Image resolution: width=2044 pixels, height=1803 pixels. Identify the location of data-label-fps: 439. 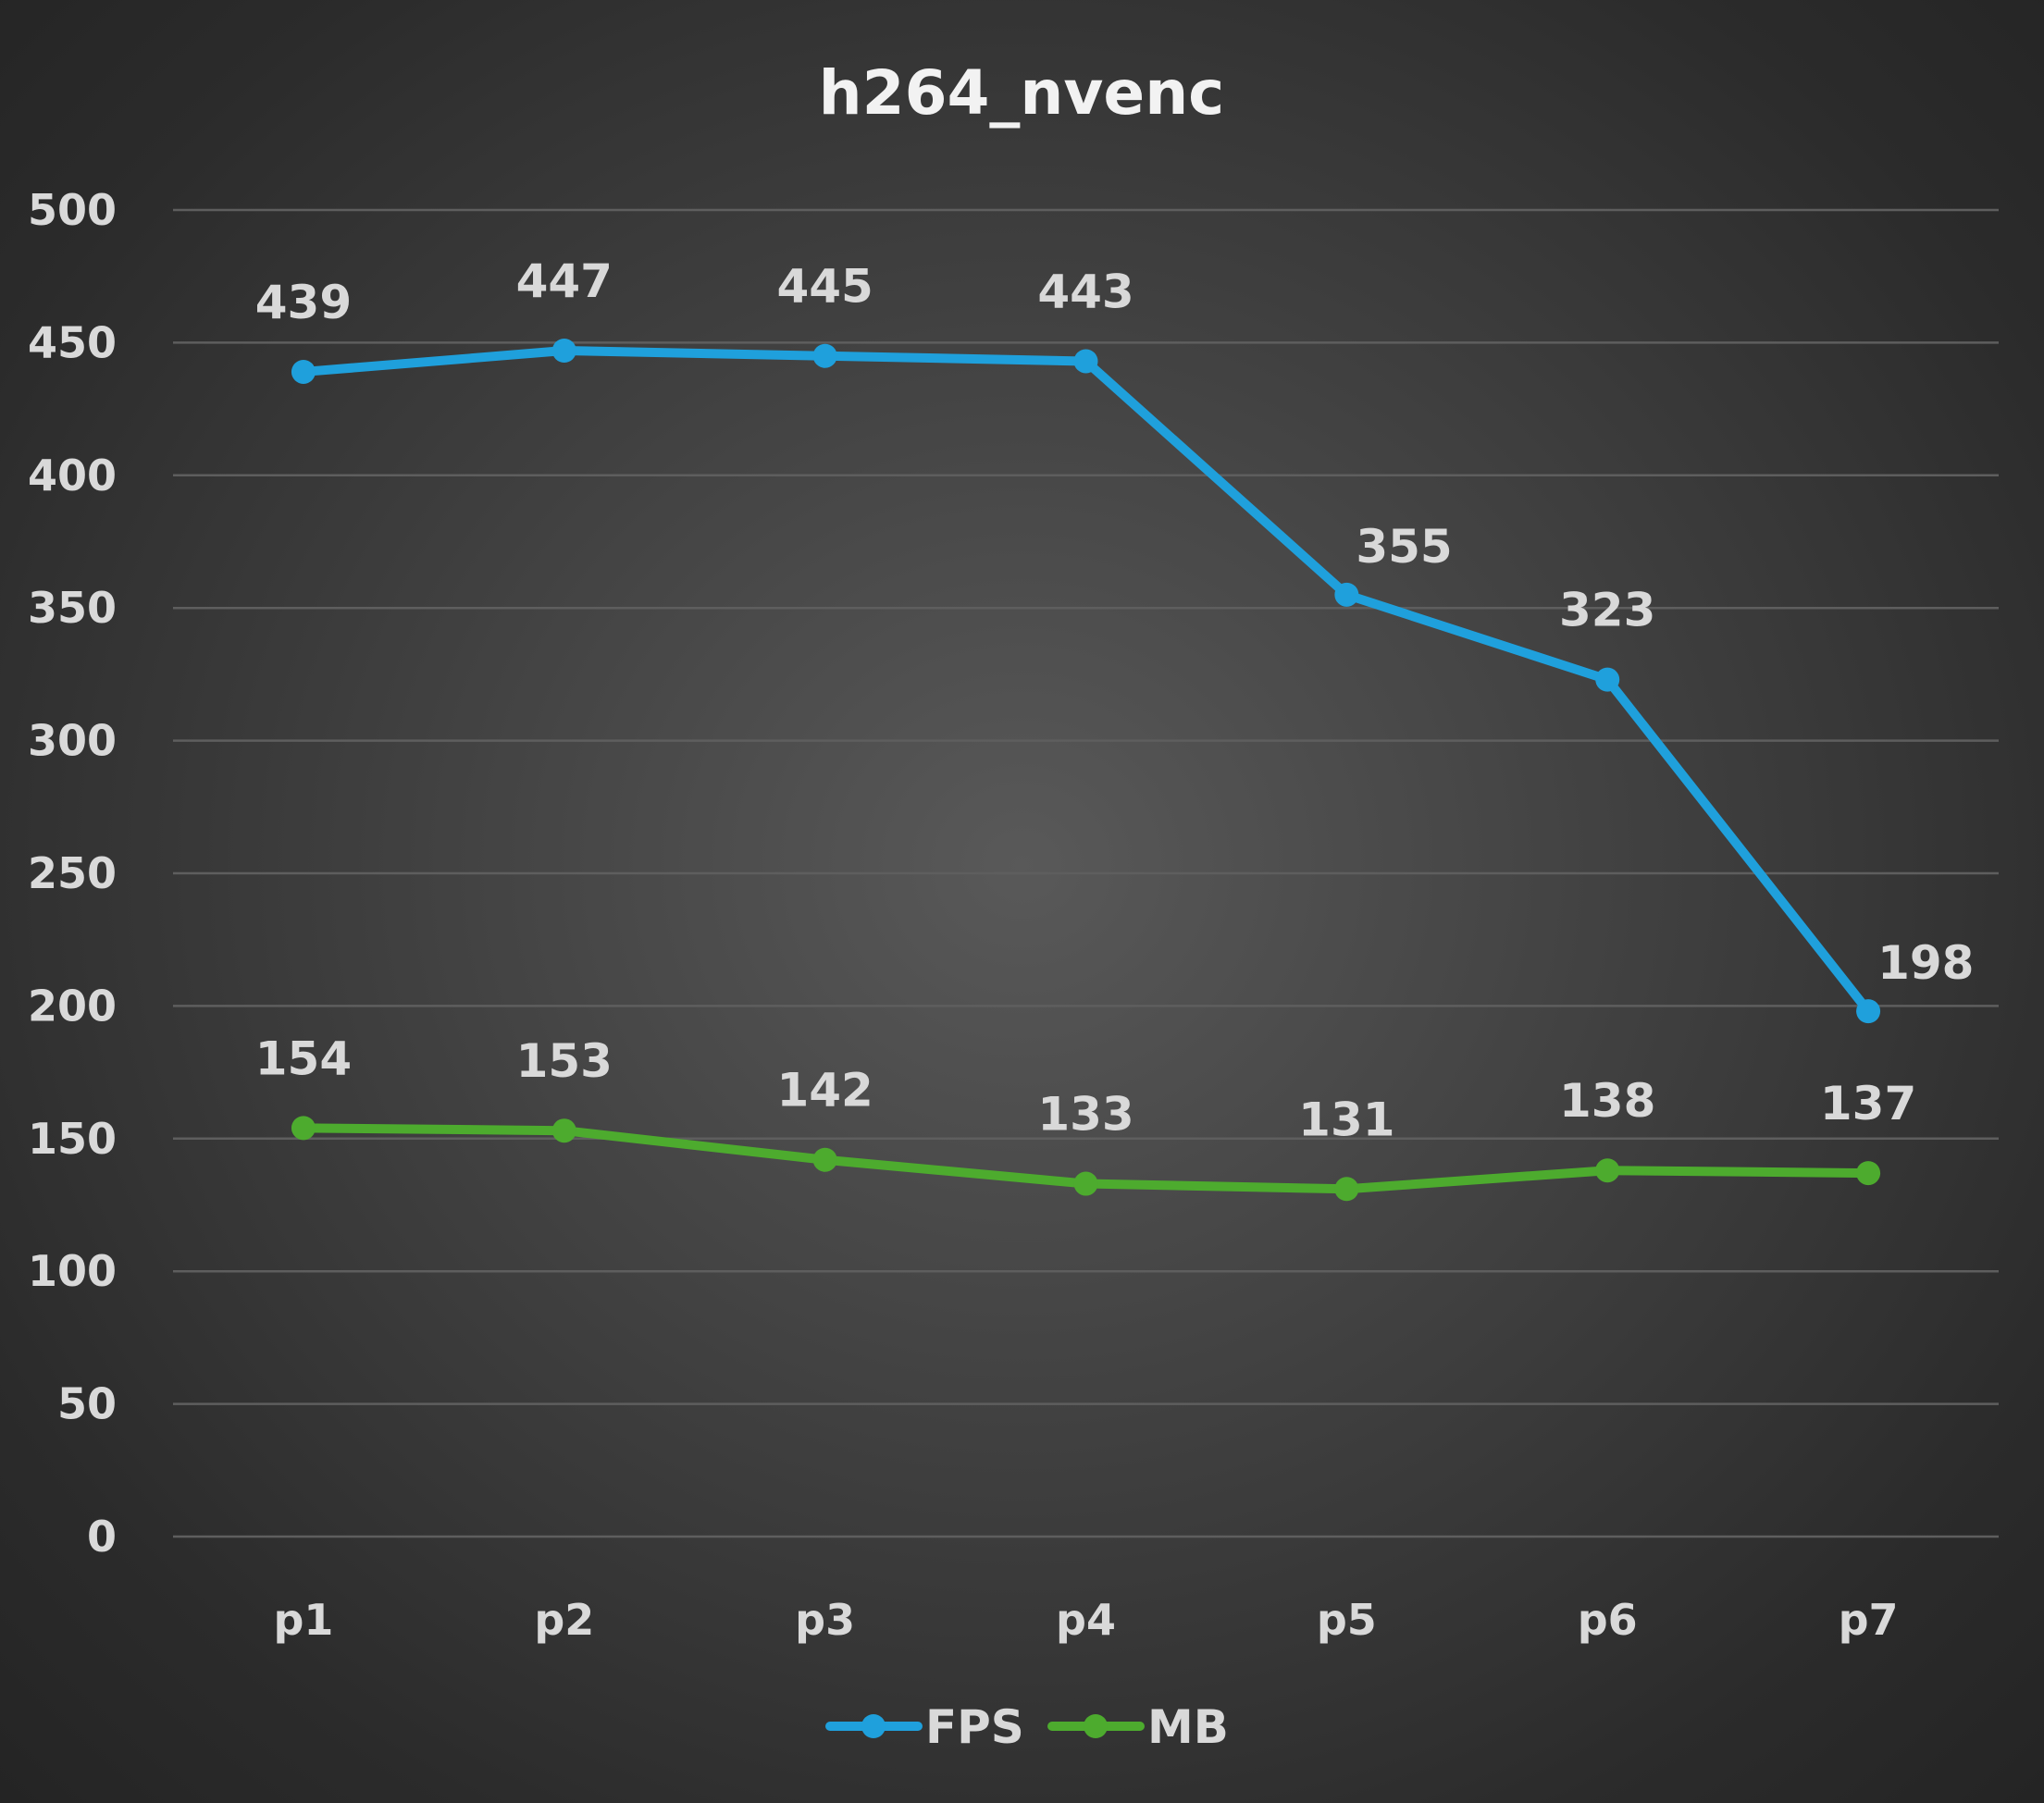
(303, 302).